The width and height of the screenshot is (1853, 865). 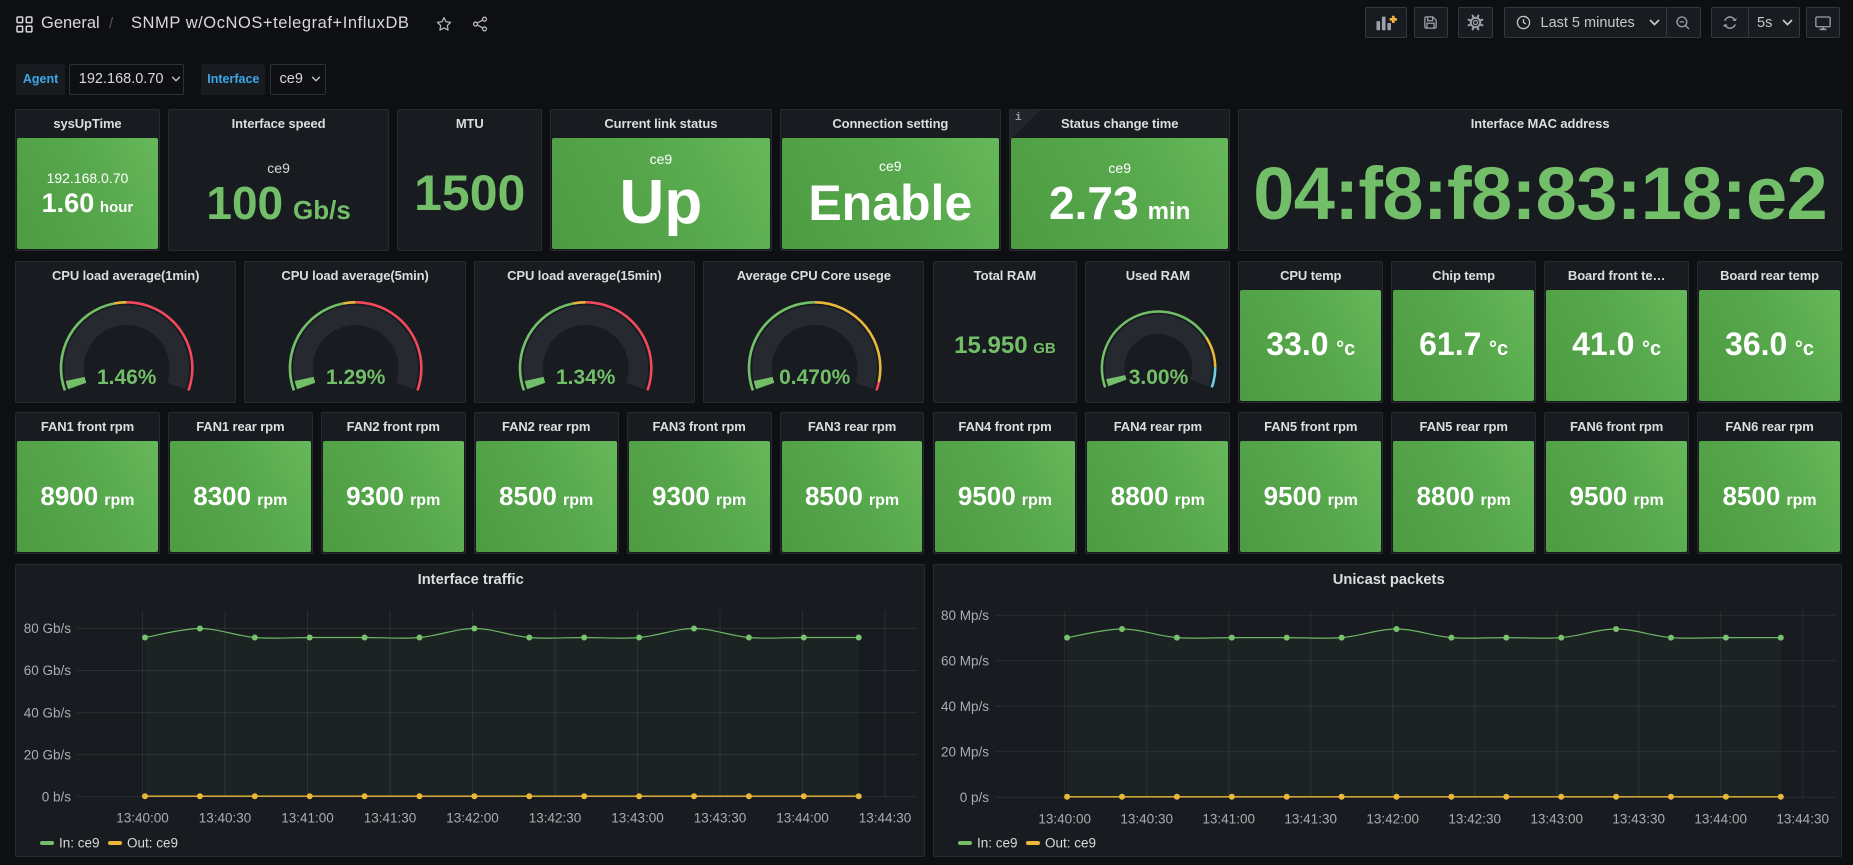 What do you see at coordinates (1388, 580) in the screenshot?
I see `svg-text: Unicast packets` at bounding box center [1388, 580].